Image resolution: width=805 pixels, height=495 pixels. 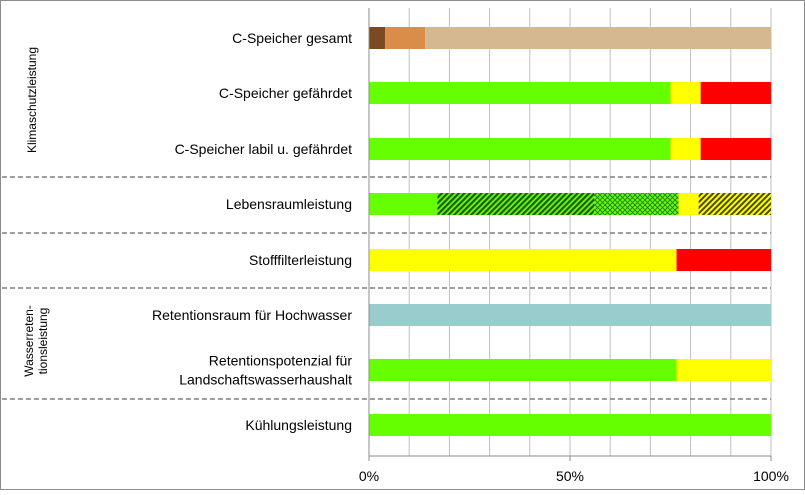 I want to click on category-label: C-Speicher gesamt, so click(x=292, y=38).